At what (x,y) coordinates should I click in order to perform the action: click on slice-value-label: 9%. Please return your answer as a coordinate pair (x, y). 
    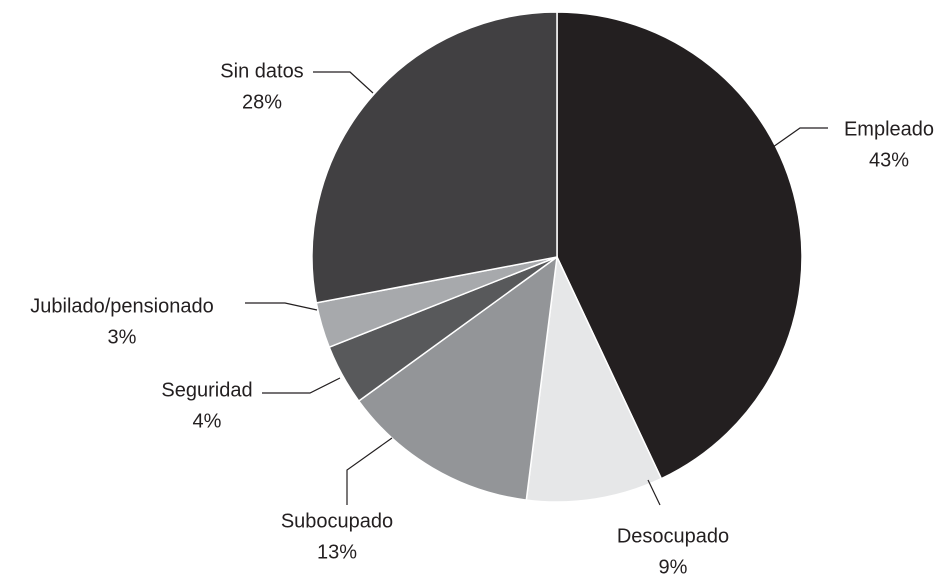
    Looking at the image, I should click on (673, 565).